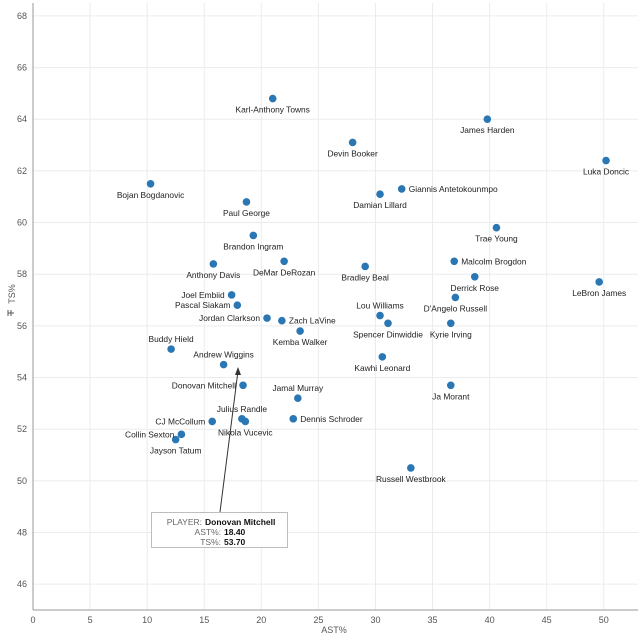  Describe the element at coordinates (411, 479) in the screenshot. I see `point-label: Russell Westbrook` at that location.